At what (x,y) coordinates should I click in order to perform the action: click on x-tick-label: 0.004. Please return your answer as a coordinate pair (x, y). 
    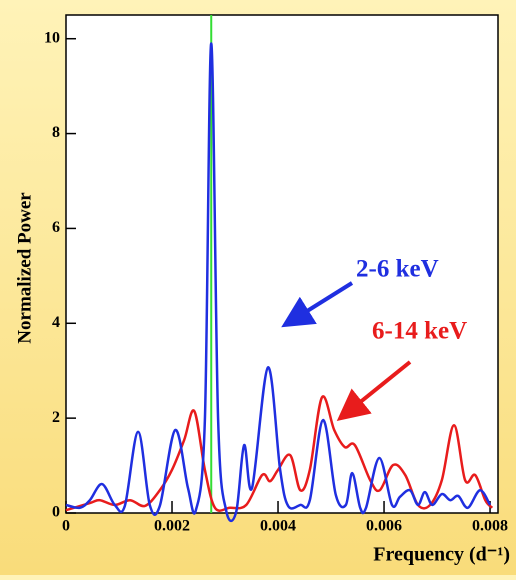
    Looking at the image, I should click on (278, 526).